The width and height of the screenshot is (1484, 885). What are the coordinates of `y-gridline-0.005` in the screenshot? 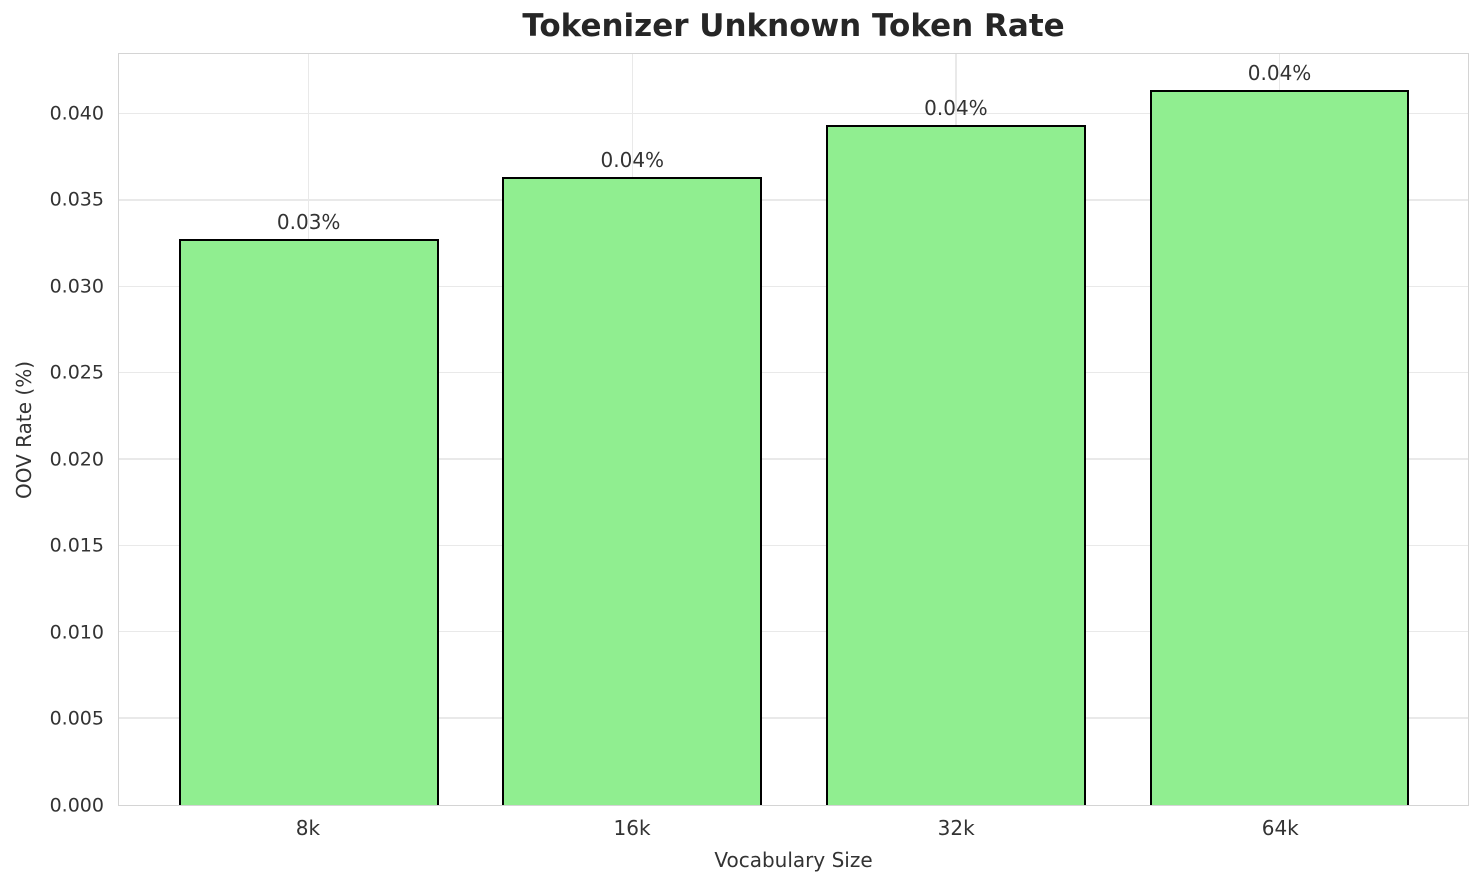 It's located at (793, 718).